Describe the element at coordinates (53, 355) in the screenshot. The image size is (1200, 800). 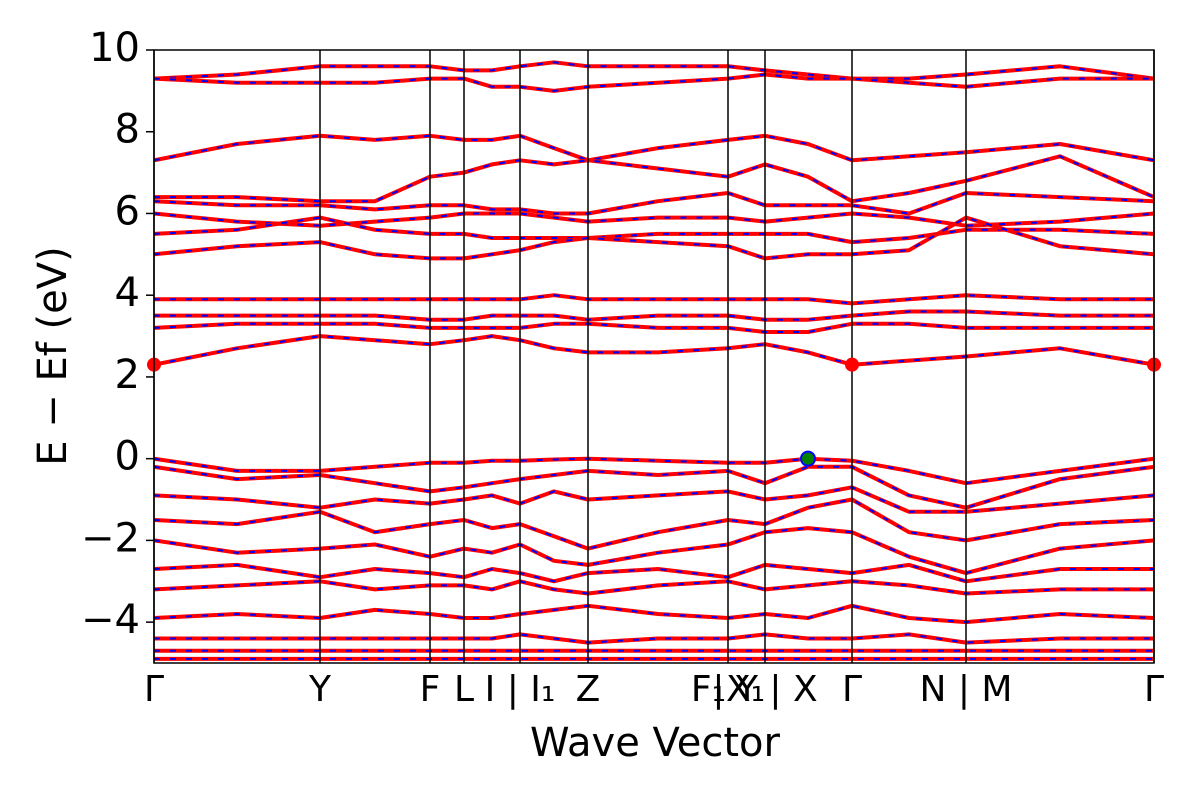
I see `y-axis-label: E − Ef (eV)` at that location.